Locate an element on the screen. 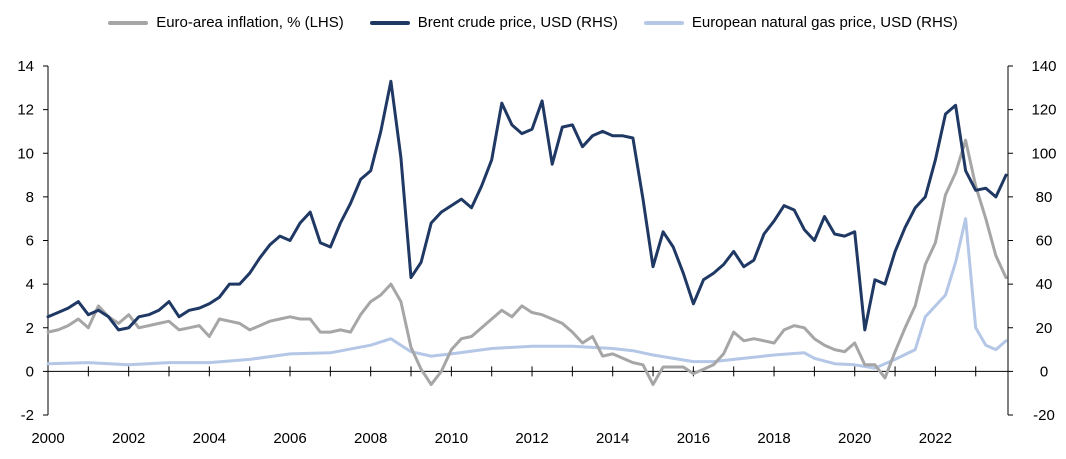 This screenshot has height=459, width=1066. legend-label-gas: European natural gas price, USD (RHS) is located at coordinates (824, 22).